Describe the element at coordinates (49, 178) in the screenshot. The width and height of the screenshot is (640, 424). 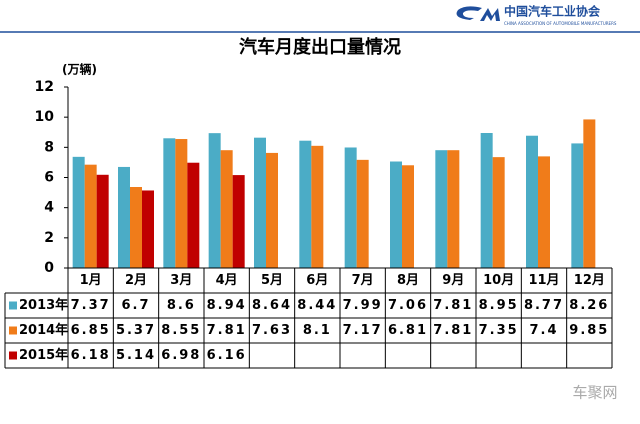
I see `y-tick-label: 6` at that location.